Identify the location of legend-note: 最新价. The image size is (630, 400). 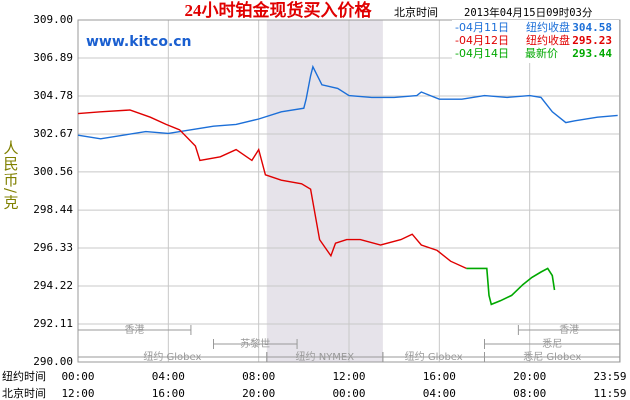
(541, 53).